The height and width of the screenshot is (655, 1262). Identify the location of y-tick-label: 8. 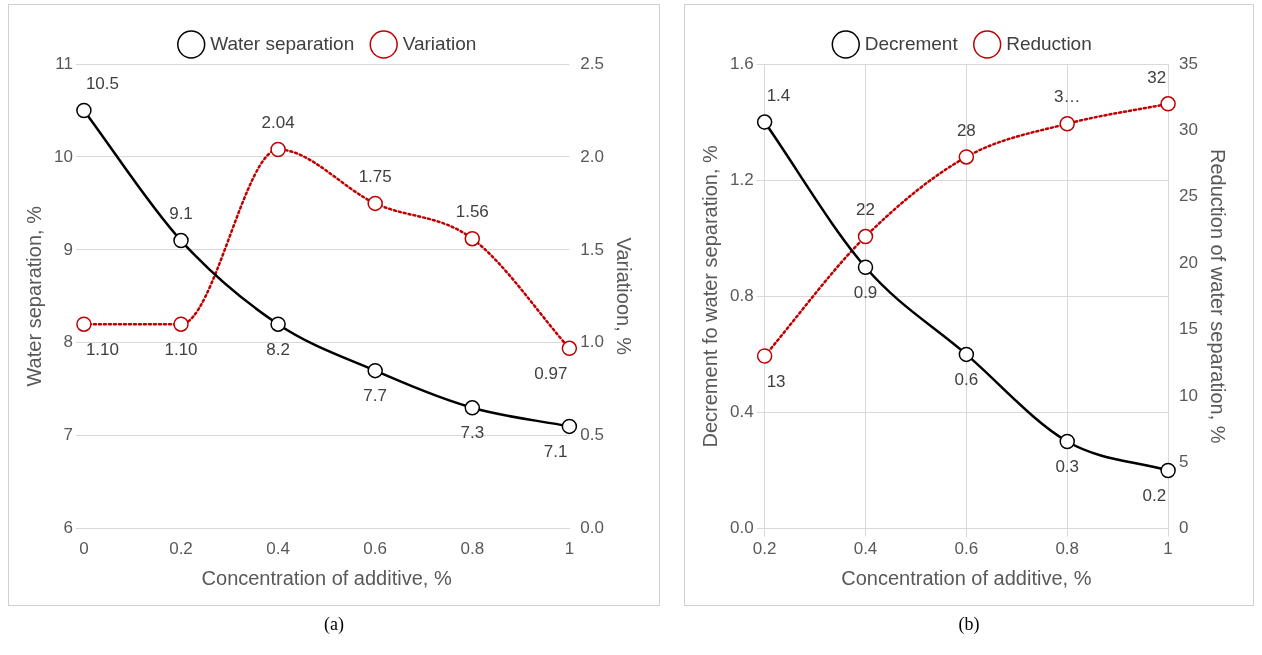
(68, 342).